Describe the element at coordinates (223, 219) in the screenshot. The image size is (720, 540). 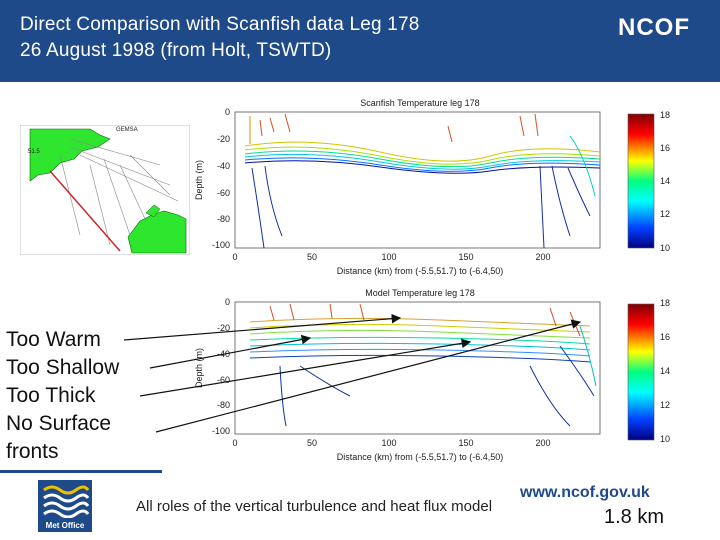
I see `top-ytick: -80` at that location.